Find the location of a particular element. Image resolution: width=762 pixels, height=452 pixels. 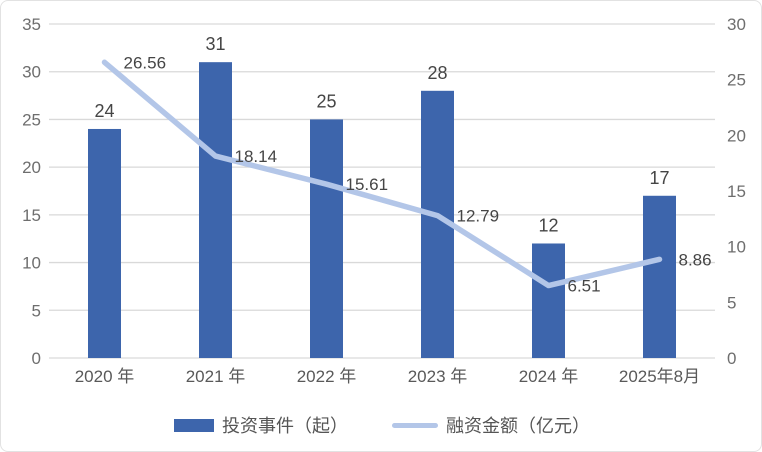

right-axis-tick-label: 30 is located at coordinates (736, 24).